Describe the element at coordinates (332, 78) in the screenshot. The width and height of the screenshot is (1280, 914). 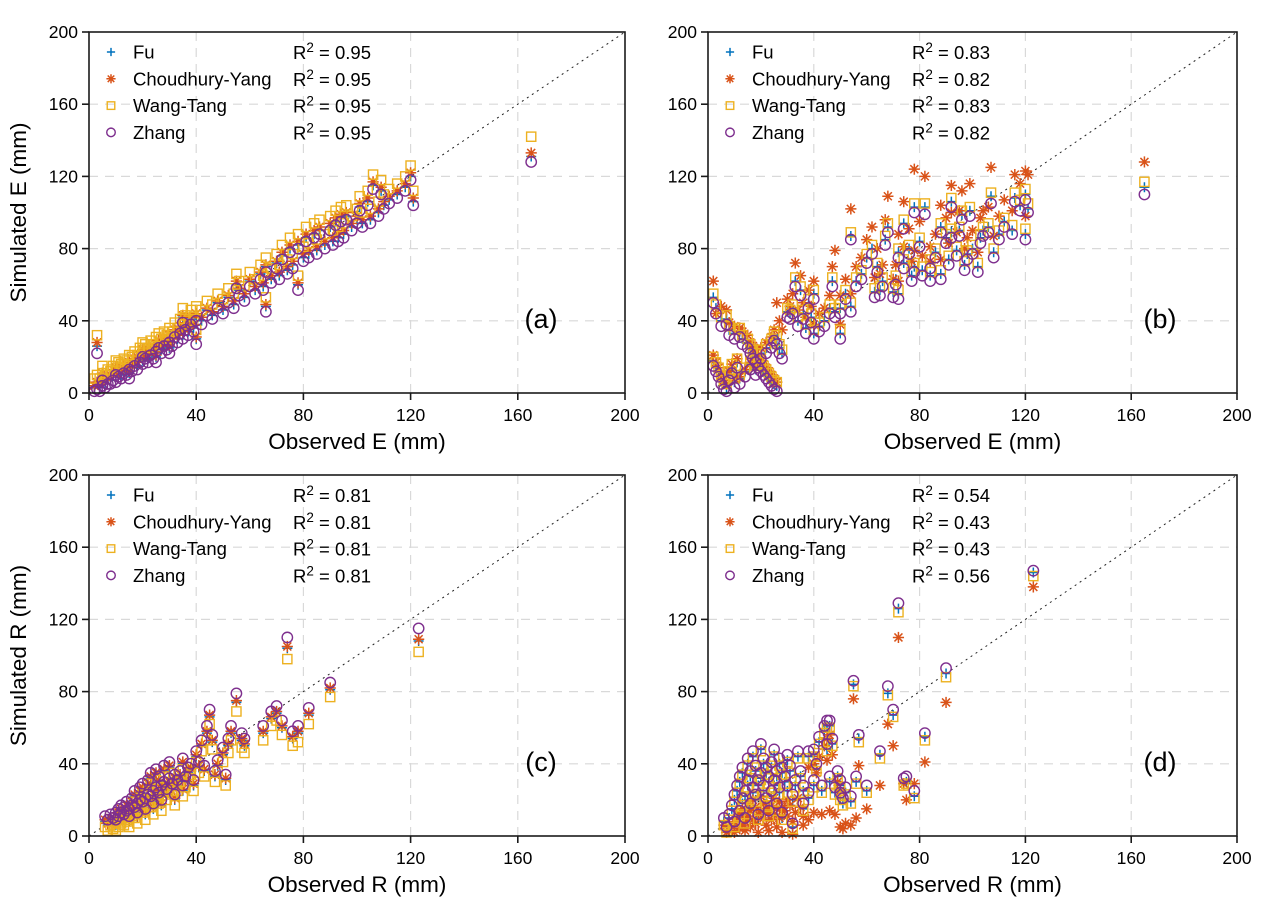
I see `r2-value-choudhury-yang: R2 = 0.95` at that location.